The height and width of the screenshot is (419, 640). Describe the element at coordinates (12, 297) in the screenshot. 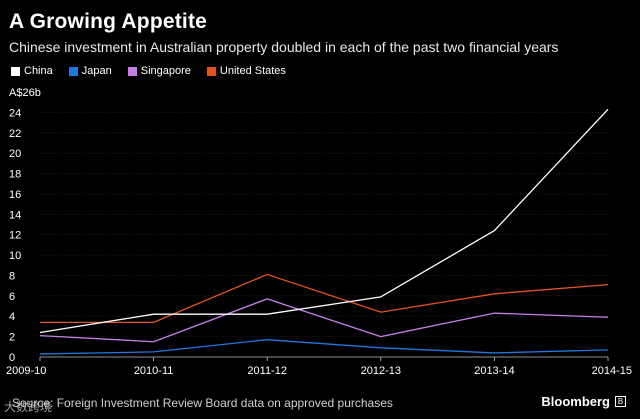

I see `y-tick-label-6: 6` at that location.